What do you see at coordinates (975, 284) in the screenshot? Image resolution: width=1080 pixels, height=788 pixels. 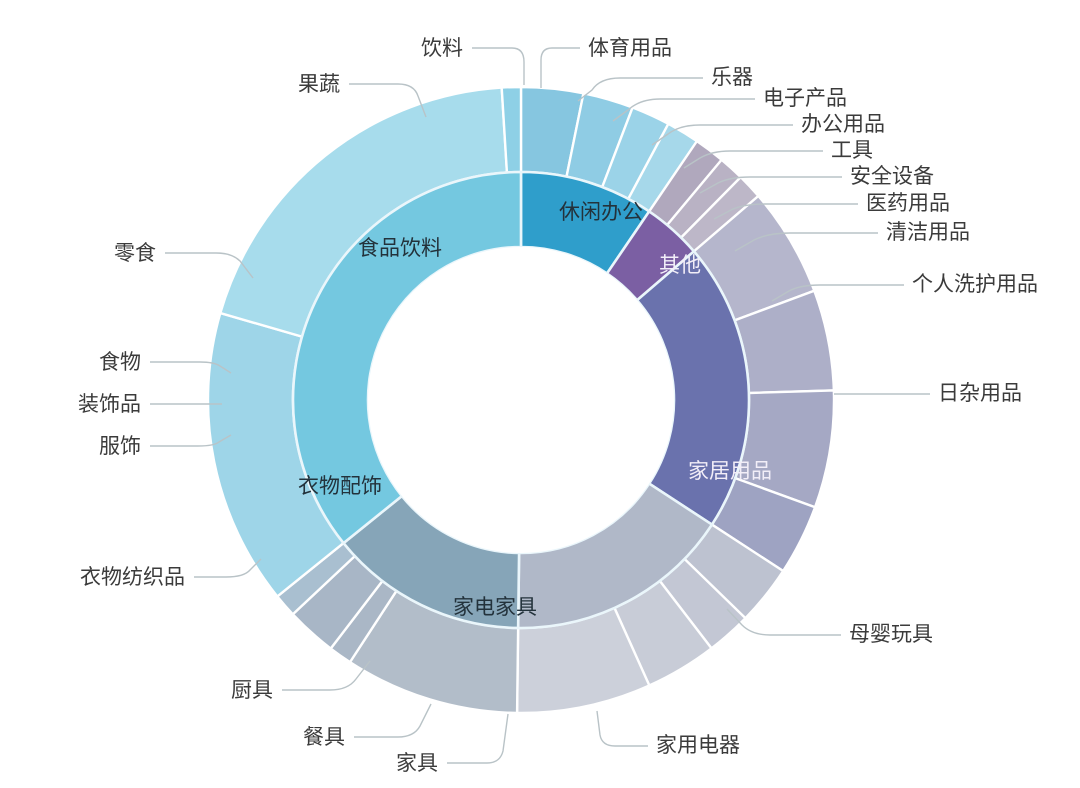 I see `label-gerenxihuyongpin: 个人洗护用品` at bounding box center [975, 284].